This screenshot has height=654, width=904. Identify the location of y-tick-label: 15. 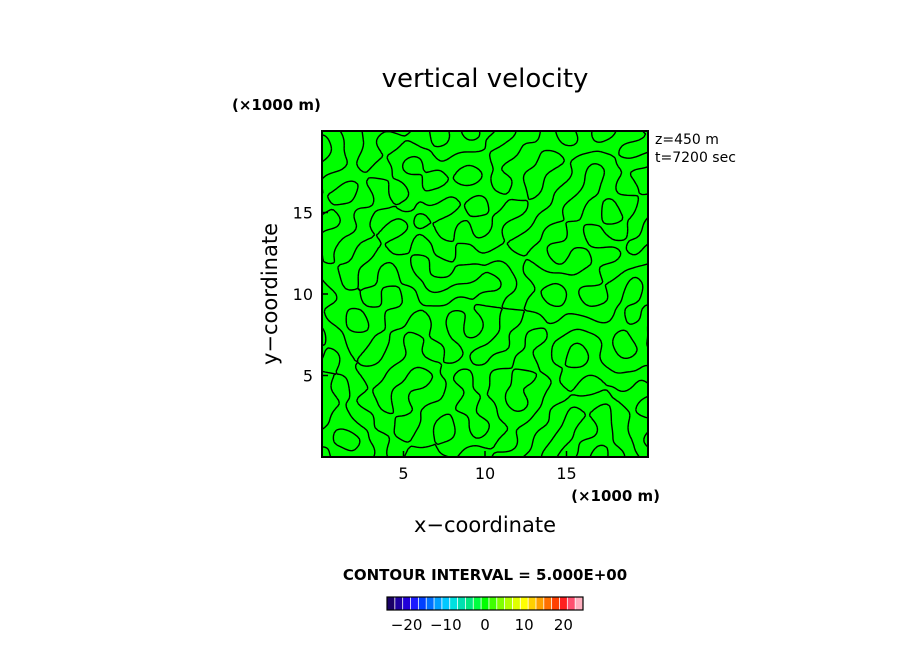
(303, 213).